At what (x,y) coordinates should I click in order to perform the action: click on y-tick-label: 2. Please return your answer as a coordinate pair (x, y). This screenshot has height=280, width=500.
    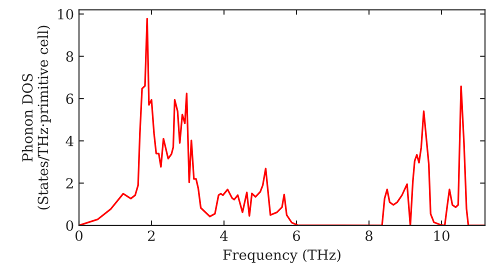
    Looking at the image, I should click on (69, 183).